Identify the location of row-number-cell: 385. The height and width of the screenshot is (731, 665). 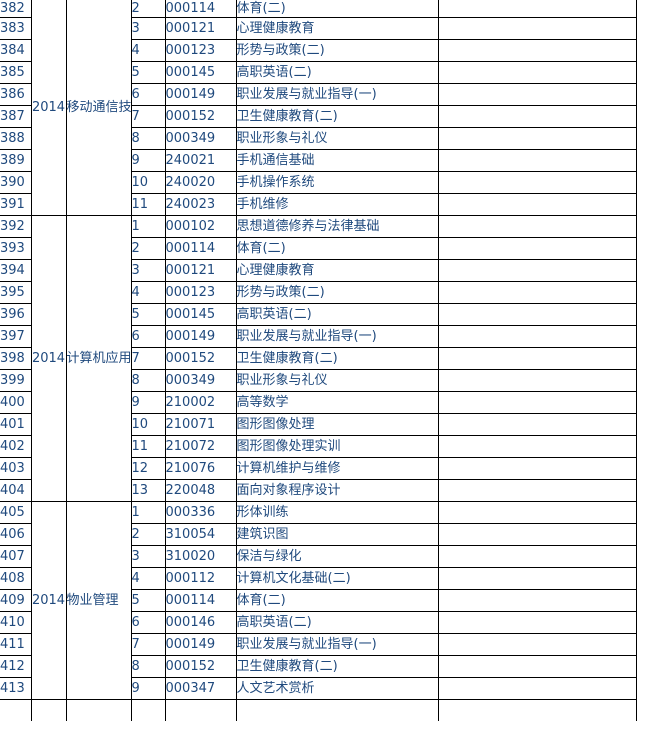
(16, 72).